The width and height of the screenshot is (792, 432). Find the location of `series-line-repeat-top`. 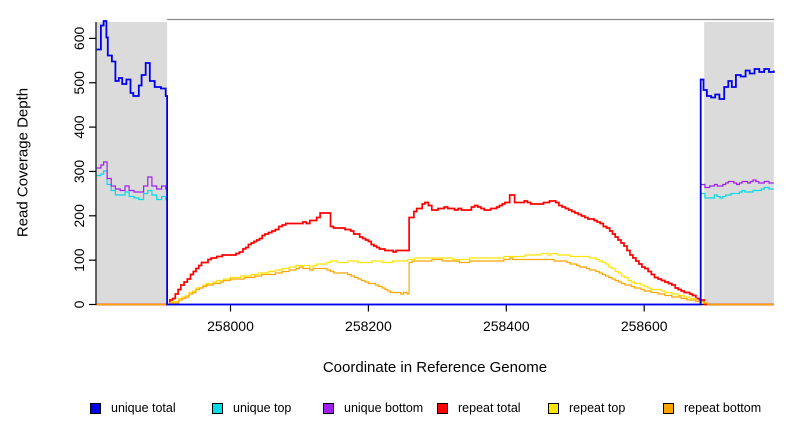

series-line-repeat-top is located at coordinates (435, 279).